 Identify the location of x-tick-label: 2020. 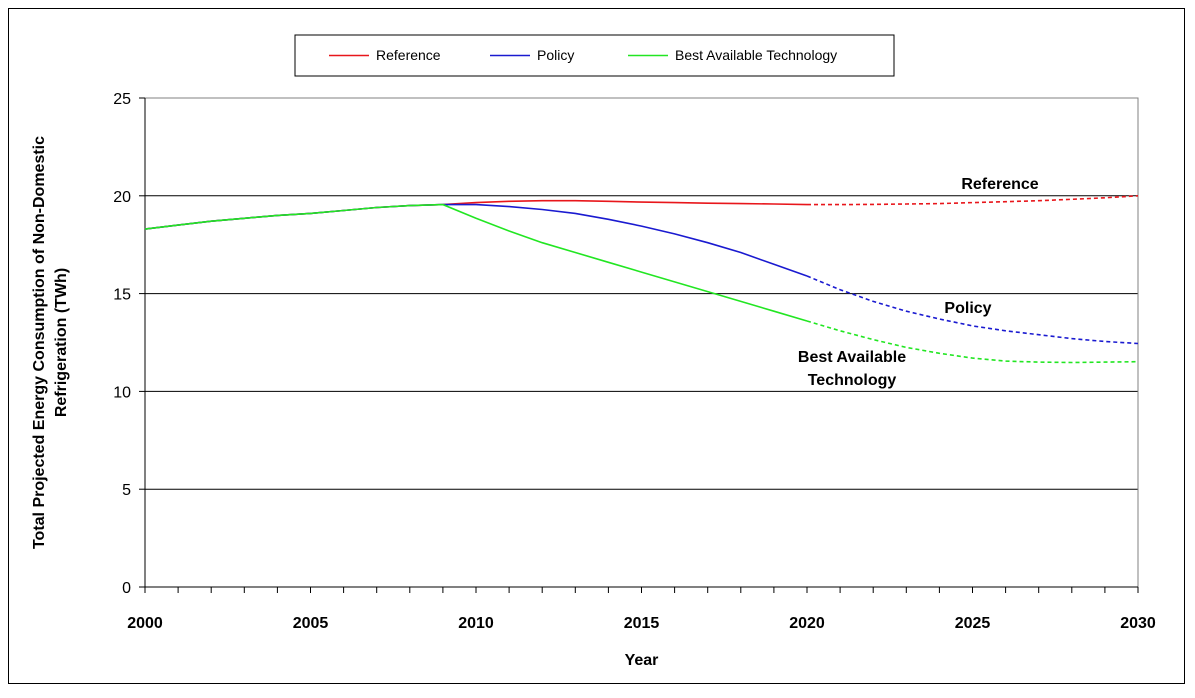
(807, 623).